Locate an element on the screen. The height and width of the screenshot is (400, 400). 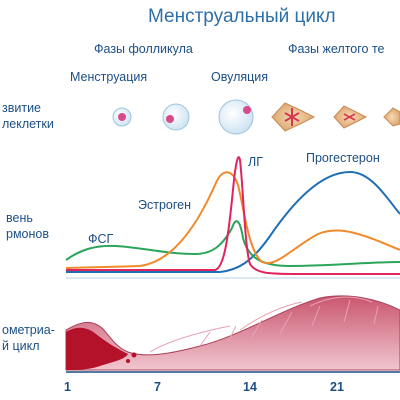
x-tick-label: 14 is located at coordinates (250, 387).